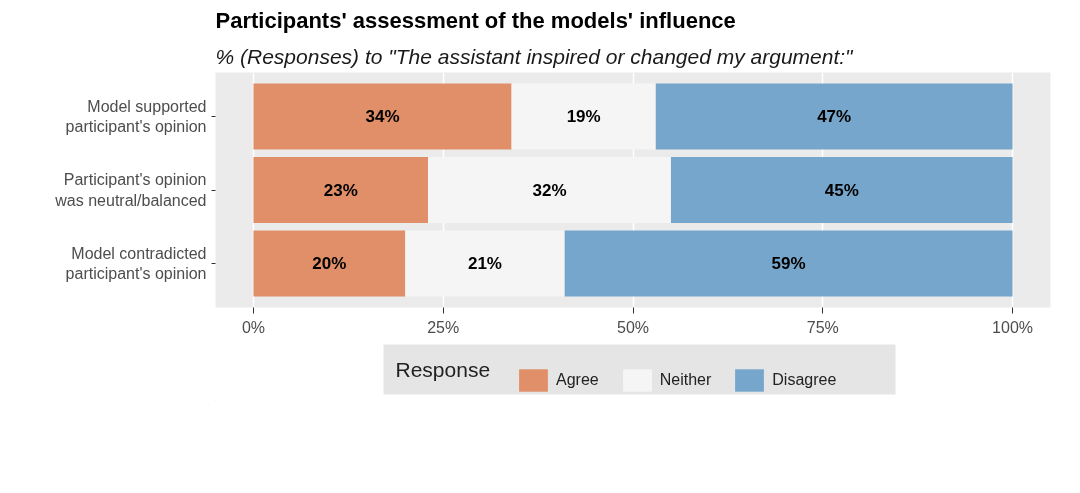  I want to click on data-label: 23%, so click(340, 190).